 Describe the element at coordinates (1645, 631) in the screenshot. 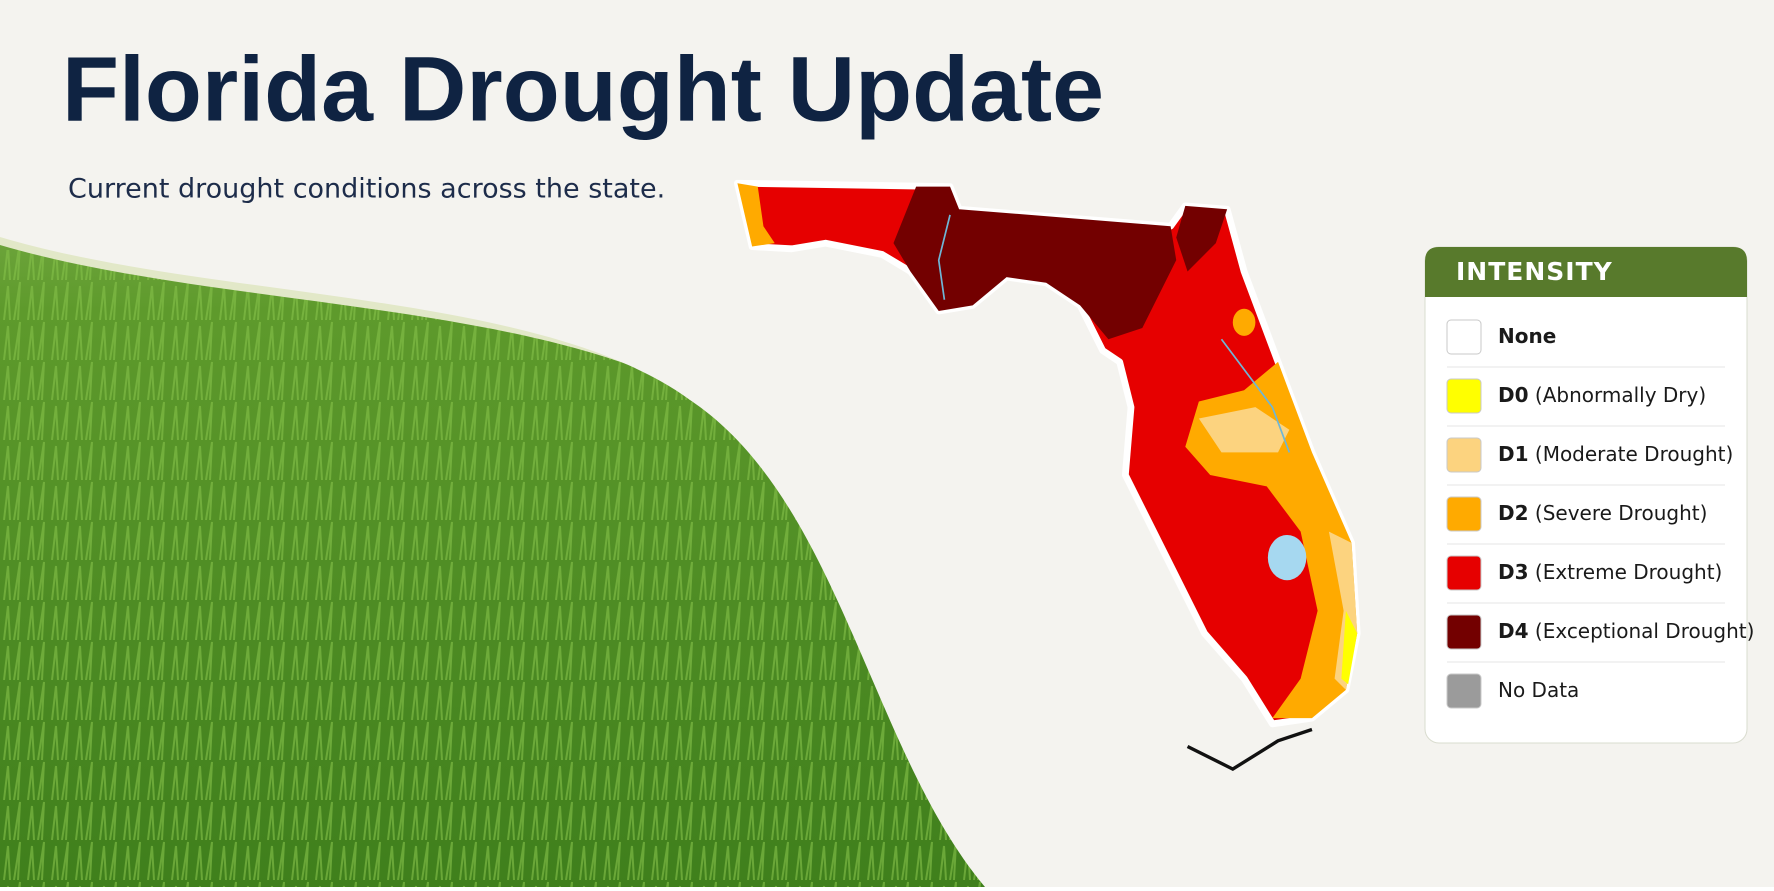

I see `legend-description: (Exceptional Drought)` at that location.